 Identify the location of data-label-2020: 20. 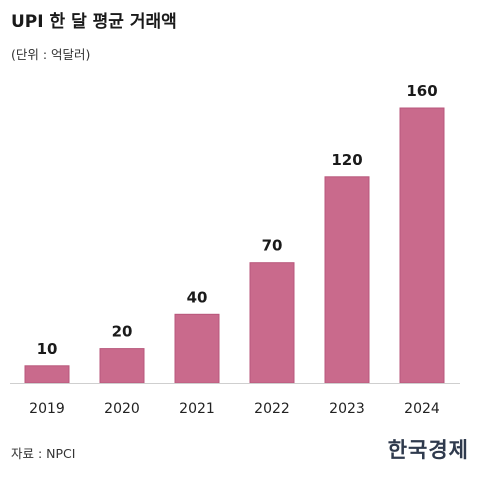
(122, 332).